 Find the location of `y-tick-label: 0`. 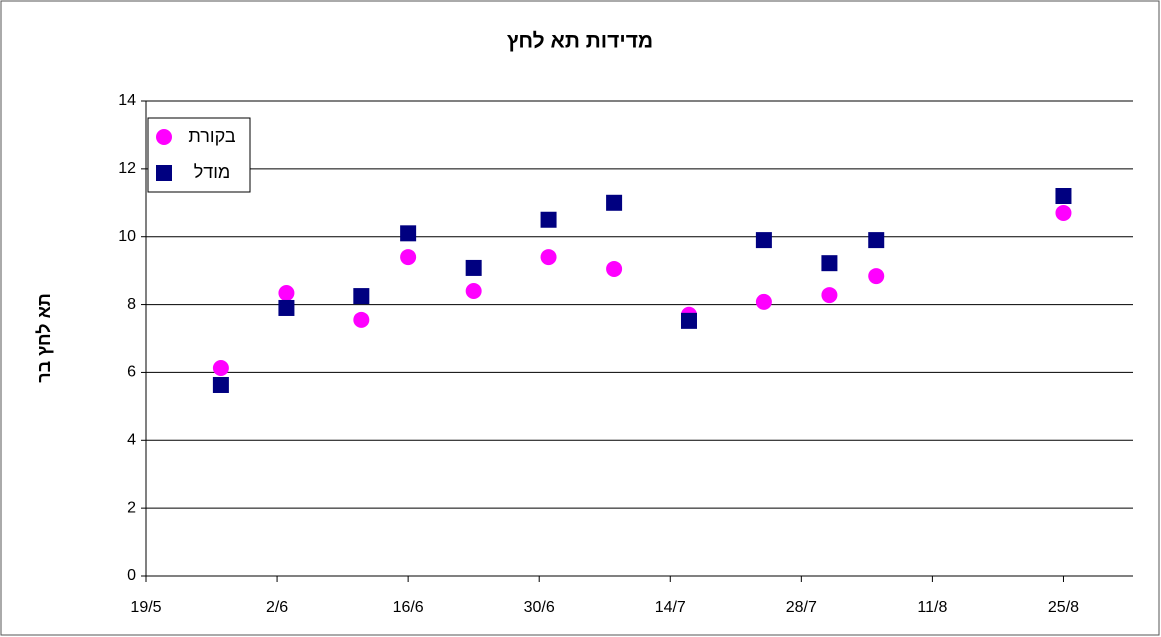

y-tick-label: 0 is located at coordinates (131, 575).